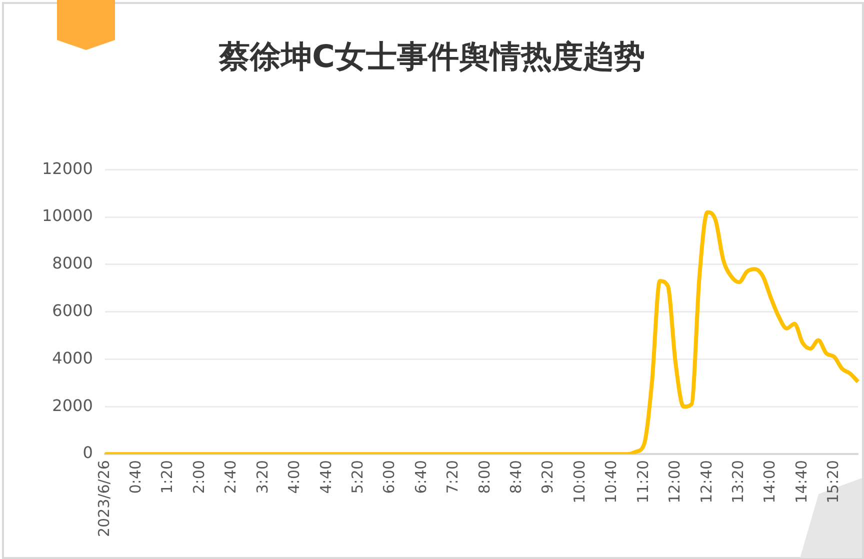 Image resolution: width=864 pixels, height=559 pixels. What do you see at coordinates (801, 482) in the screenshot?
I see `x-tick-label: 14:40` at bounding box center [801, 482].